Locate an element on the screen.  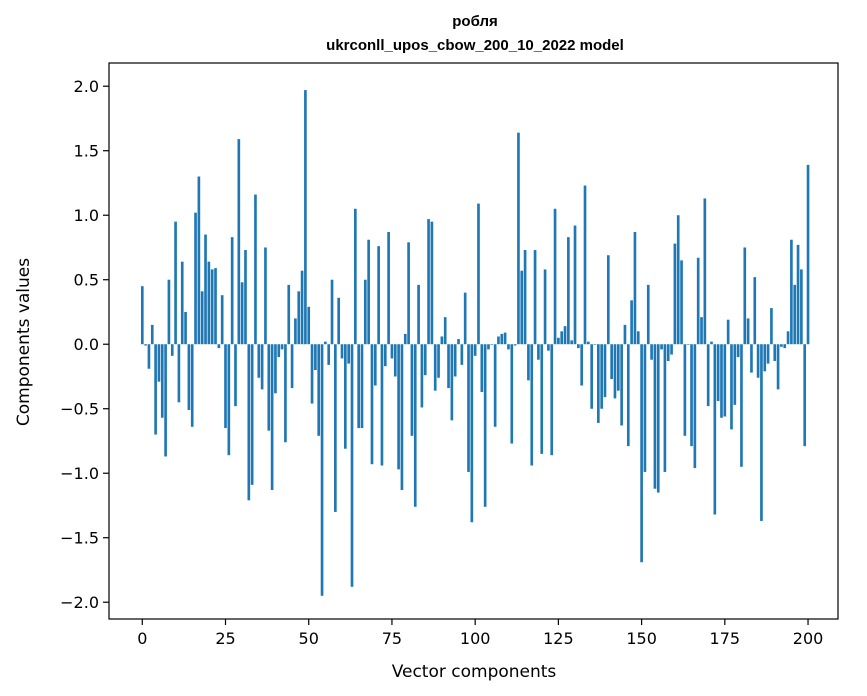
y-tick-label: 2.0 is located at coordinates (86, 86).